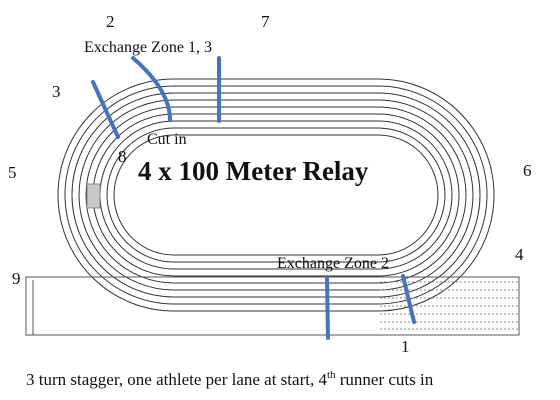 The width and height of the screenshot is (560, 400). Describe the element at coordinates (93, 196) in the screenshot. I see `infield-marker` at that location.